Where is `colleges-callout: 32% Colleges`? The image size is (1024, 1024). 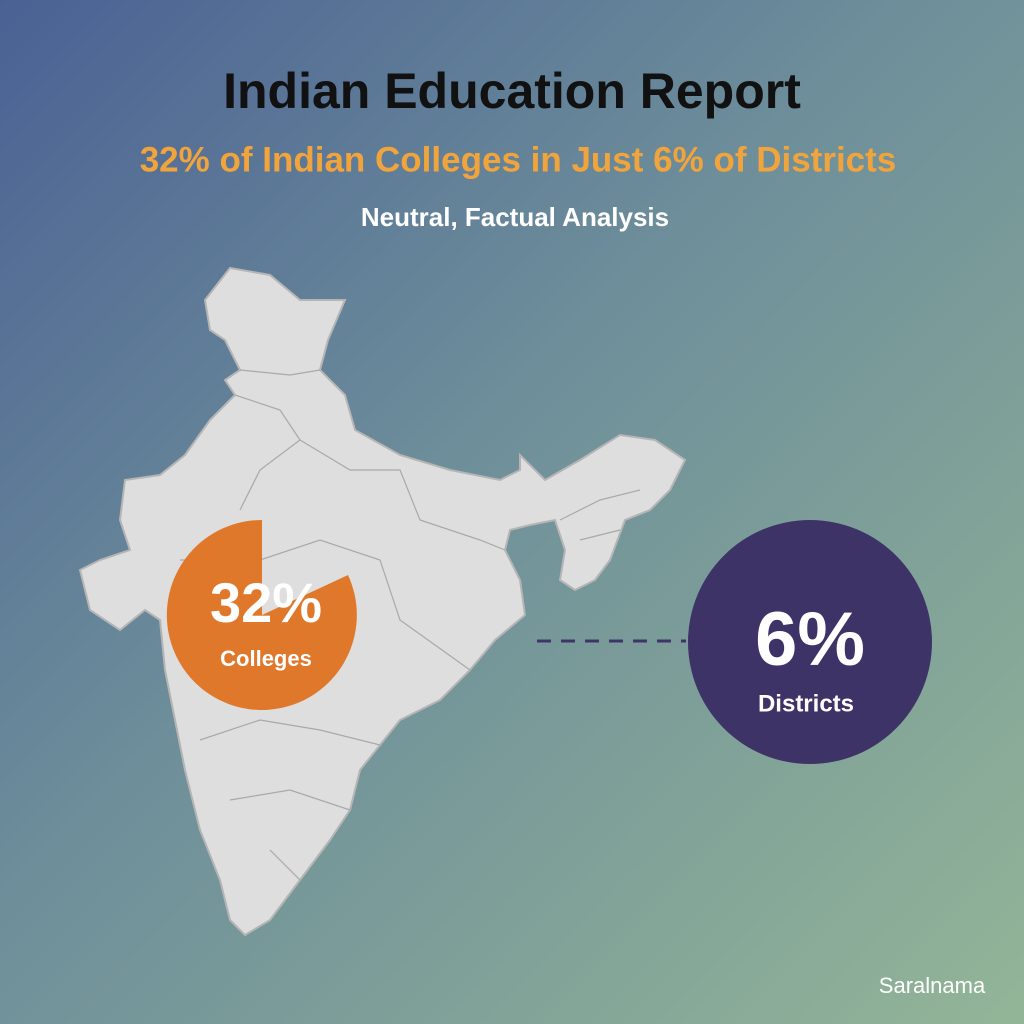
colleges-callout: 32% Colleges is located at coordinates (261, 614).